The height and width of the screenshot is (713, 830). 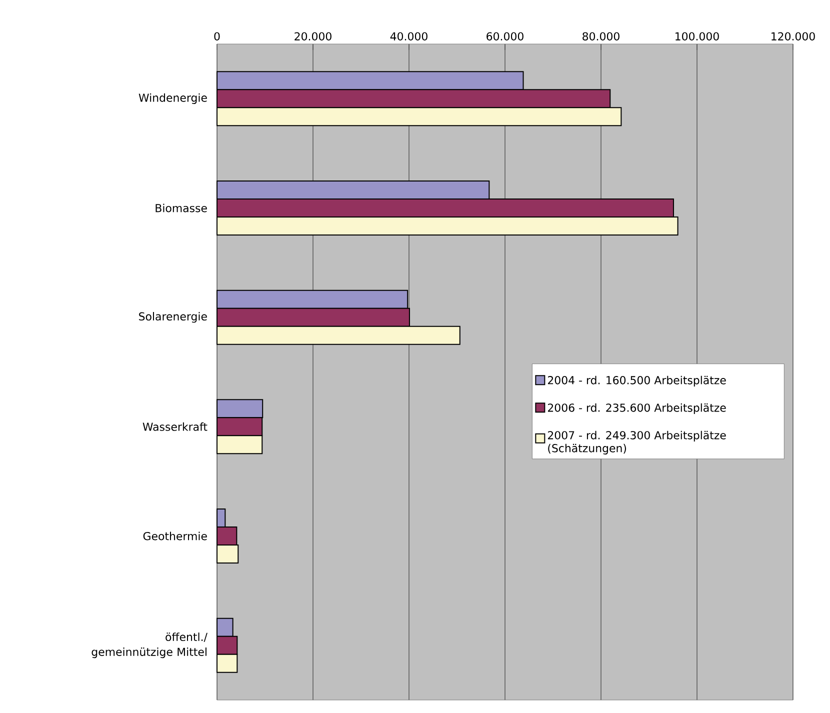 I want to click on x-tick-label: 100.000, so click(x=697, y=36).